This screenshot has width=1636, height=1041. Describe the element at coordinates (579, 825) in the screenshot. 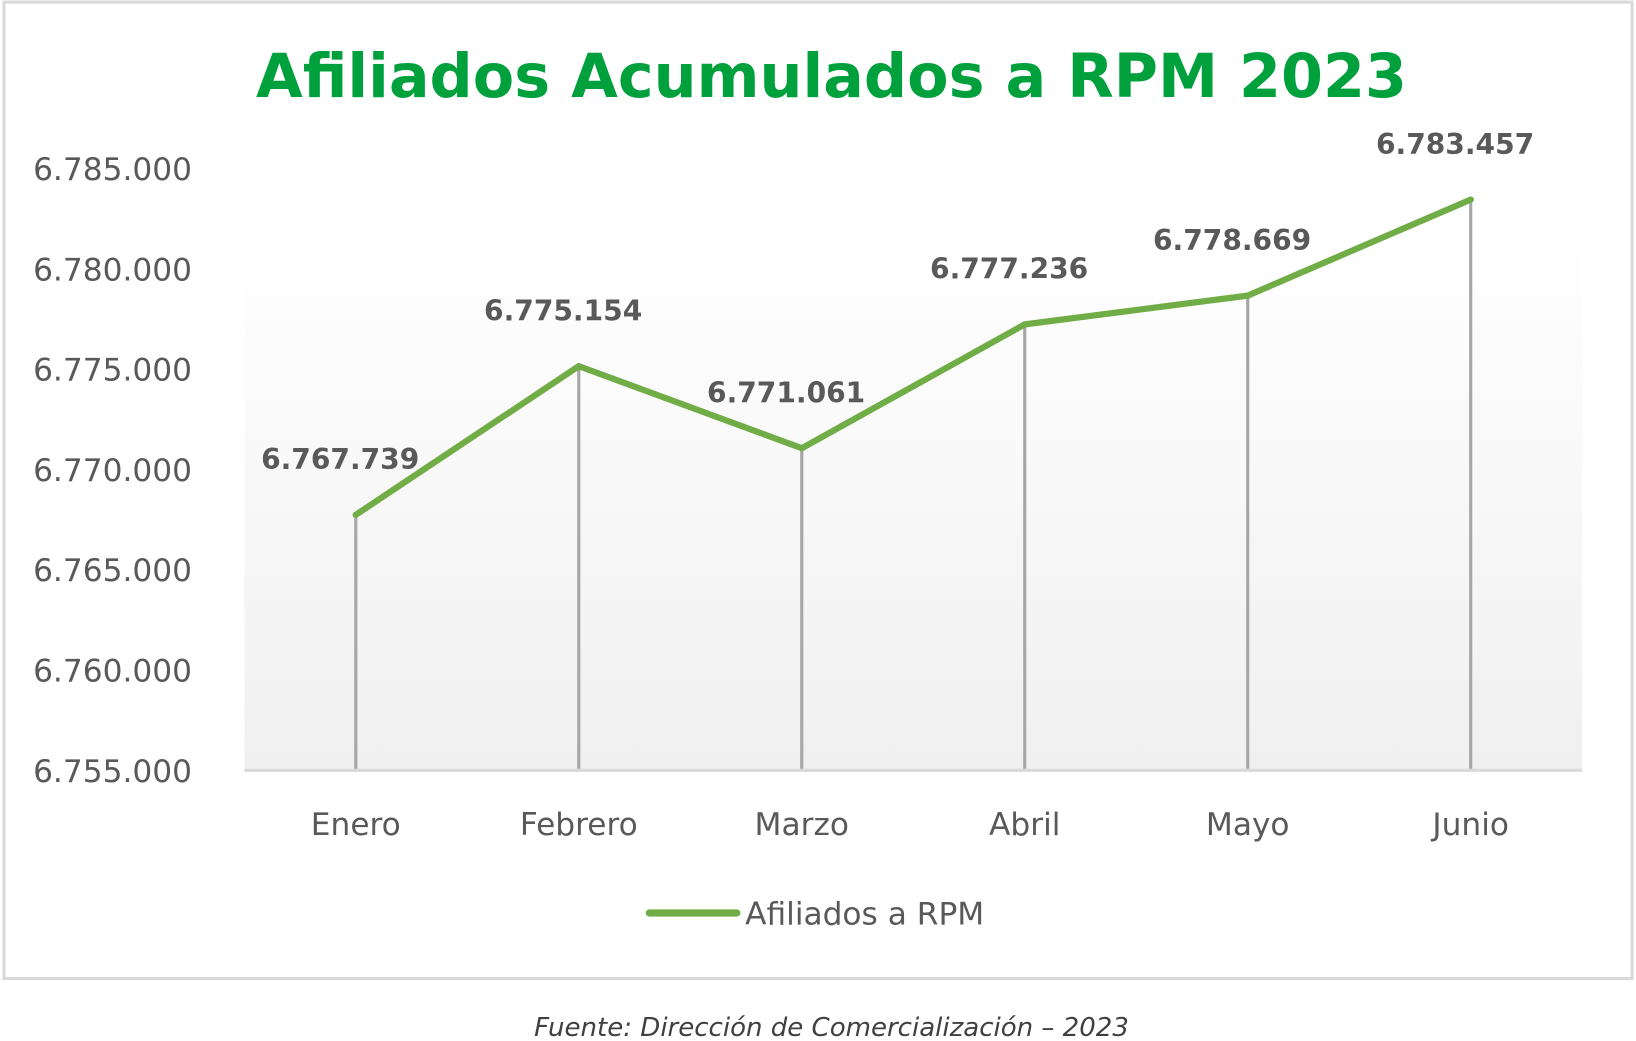

I see `x-tick-label: Febrero` at that location.